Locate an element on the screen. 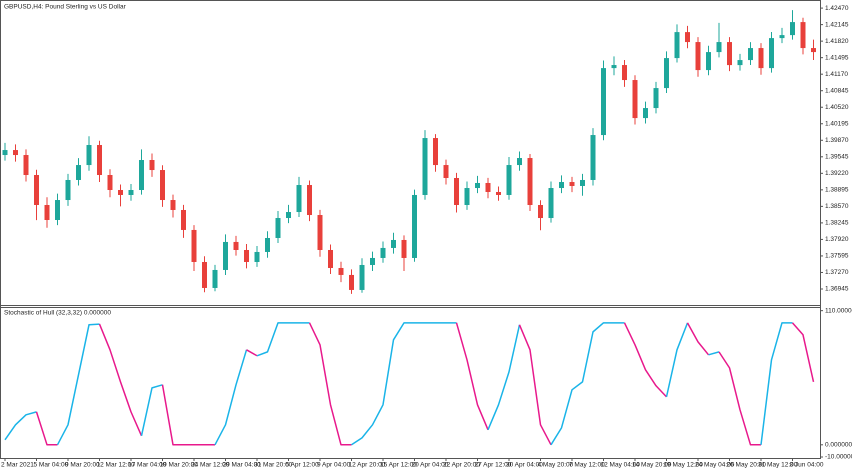  y-tick-label: 1.42145 is located at coordinates (837, 24).